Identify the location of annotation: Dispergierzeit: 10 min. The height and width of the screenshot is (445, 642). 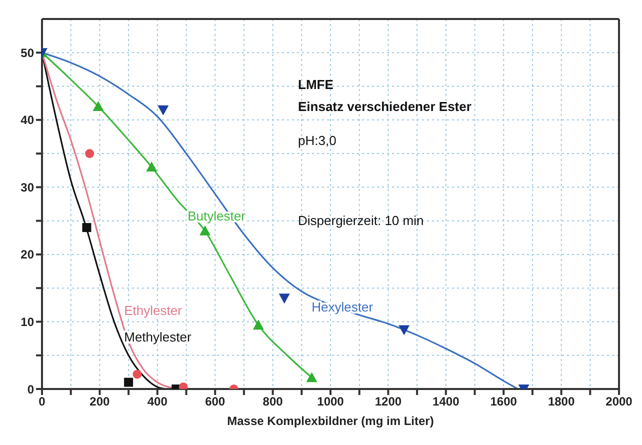
(361, 221).